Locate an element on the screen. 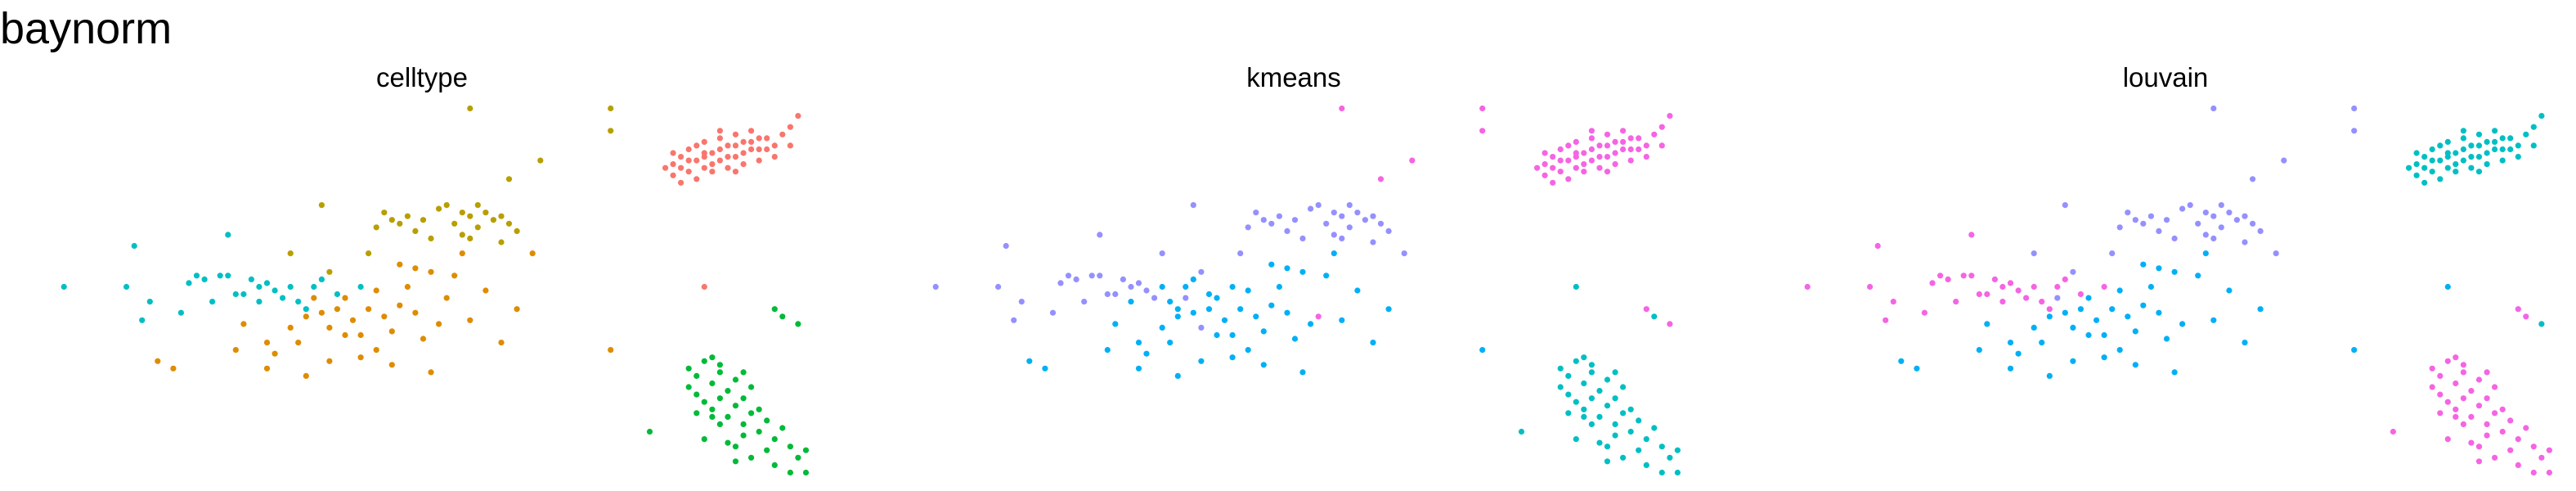  panel-title-kmeans: kmeans is located at coordinates (1293, 77).